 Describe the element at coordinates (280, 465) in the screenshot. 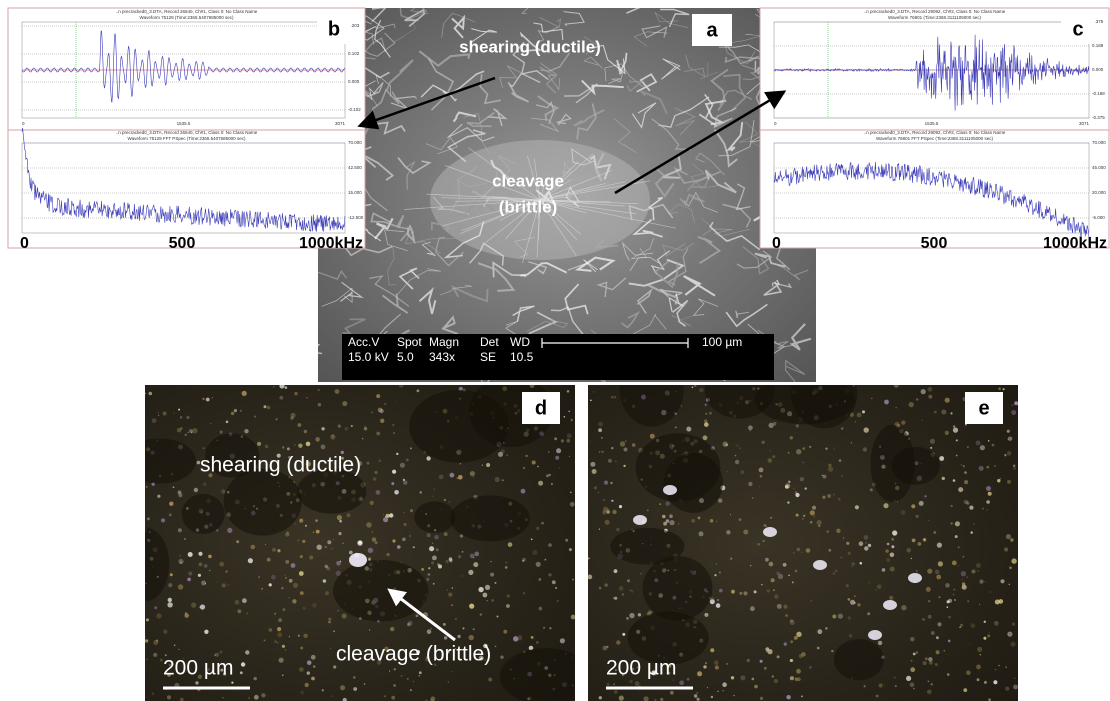

I see `annotation: shearing (ductile)` at that location.